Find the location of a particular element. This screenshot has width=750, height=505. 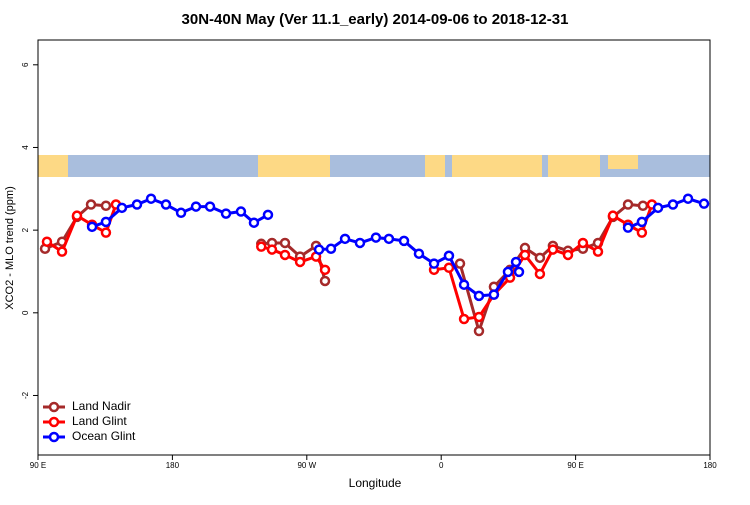

y-tick-label: 6 is located at coordinates (25, 64).